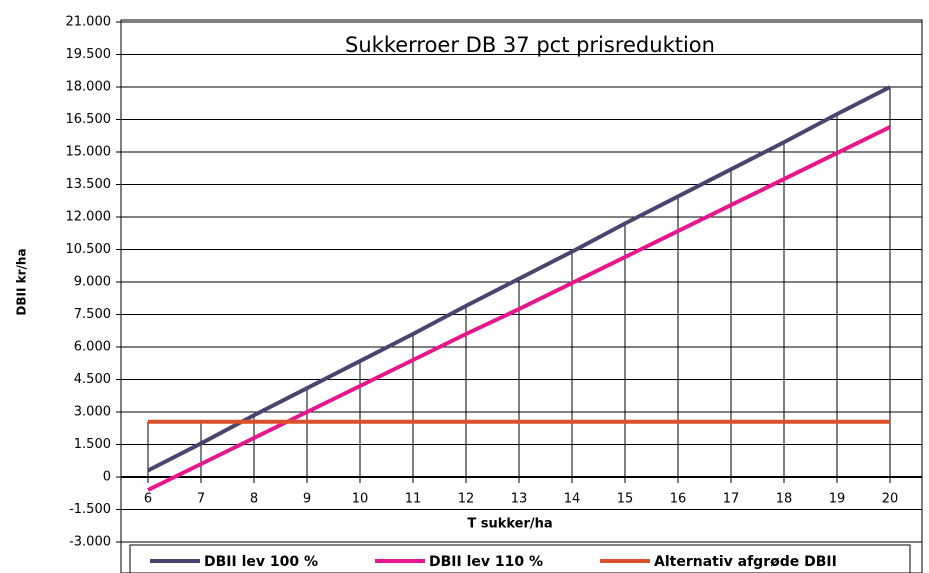 The width and height of the screenshot is (929, 573). I want to click on y-tick-label: 10.500, so click(89, 249).